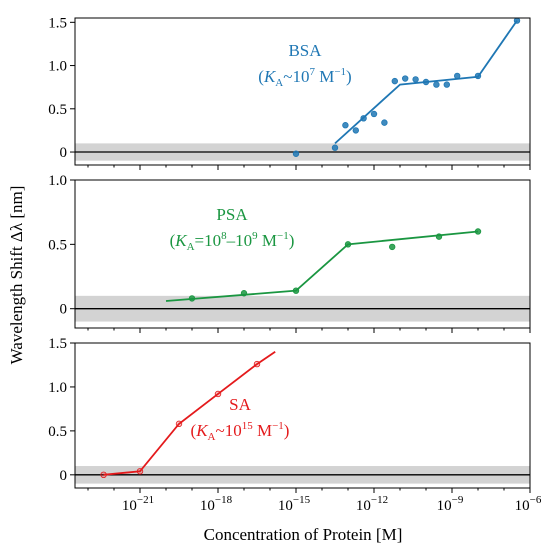 The image size is (550, 550). I want to click on annotation-part: 7, so click(312, 72).